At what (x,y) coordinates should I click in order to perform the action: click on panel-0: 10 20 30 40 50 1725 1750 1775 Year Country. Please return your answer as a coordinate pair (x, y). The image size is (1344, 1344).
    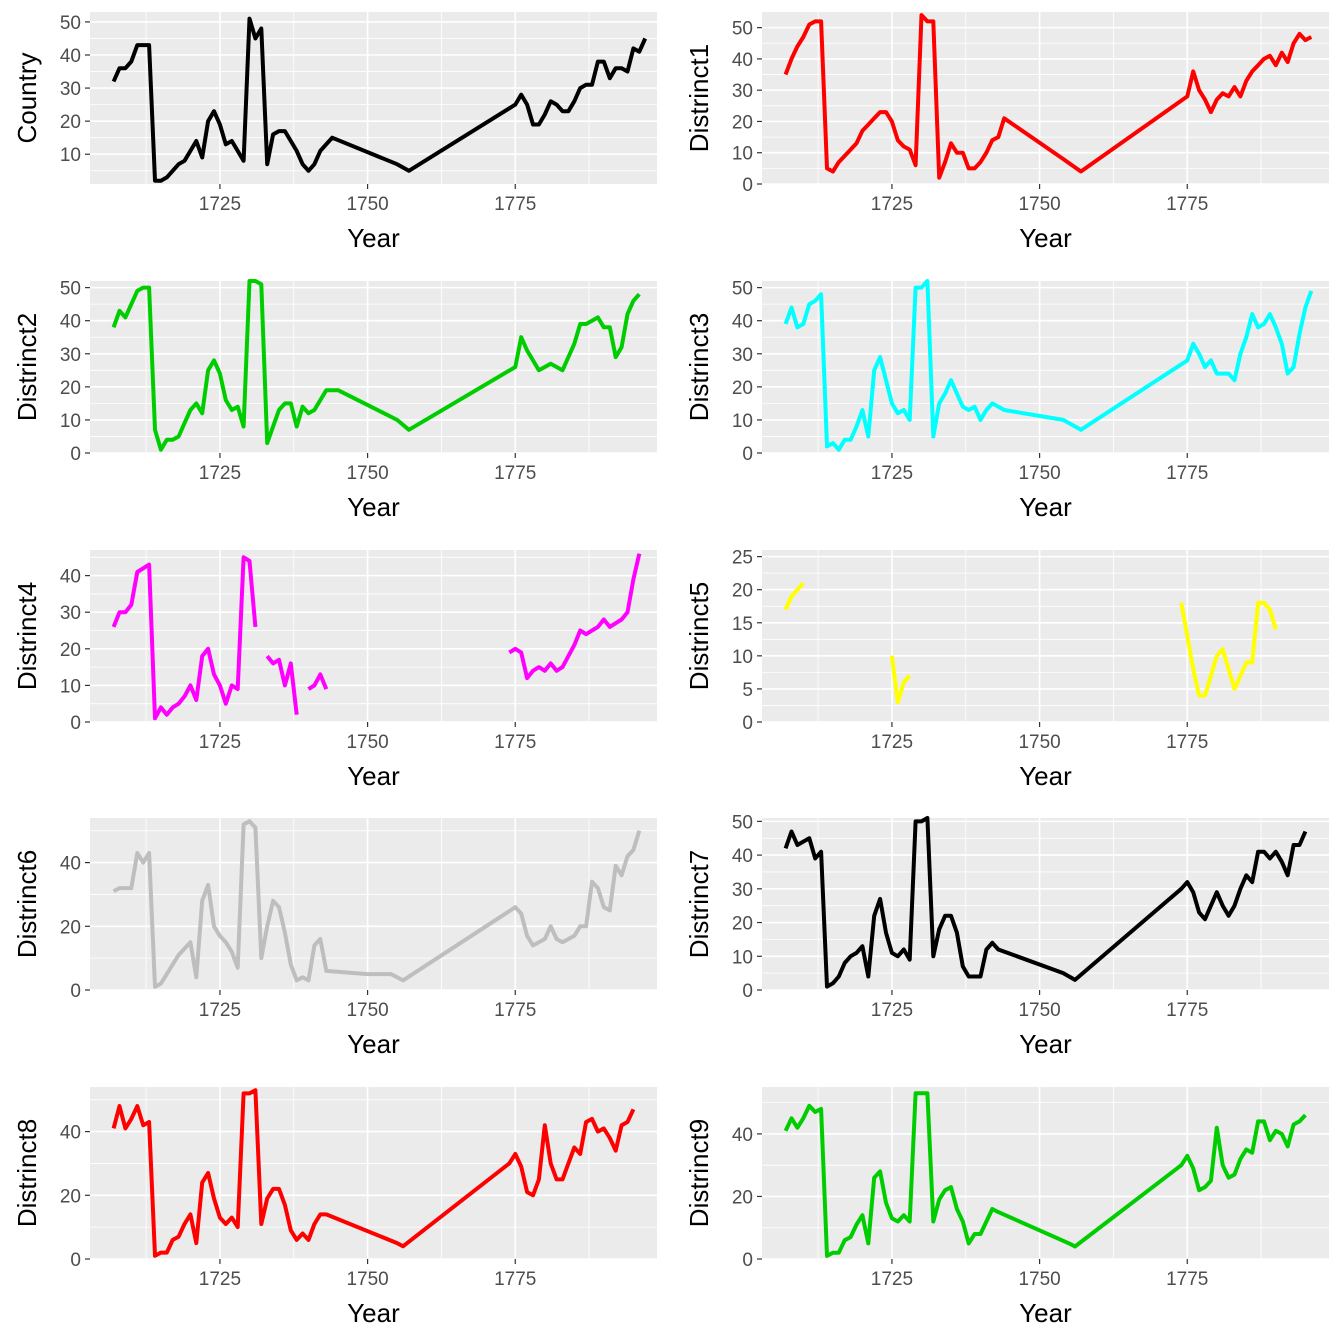
    Looking at the image, I should click on (334, 132).